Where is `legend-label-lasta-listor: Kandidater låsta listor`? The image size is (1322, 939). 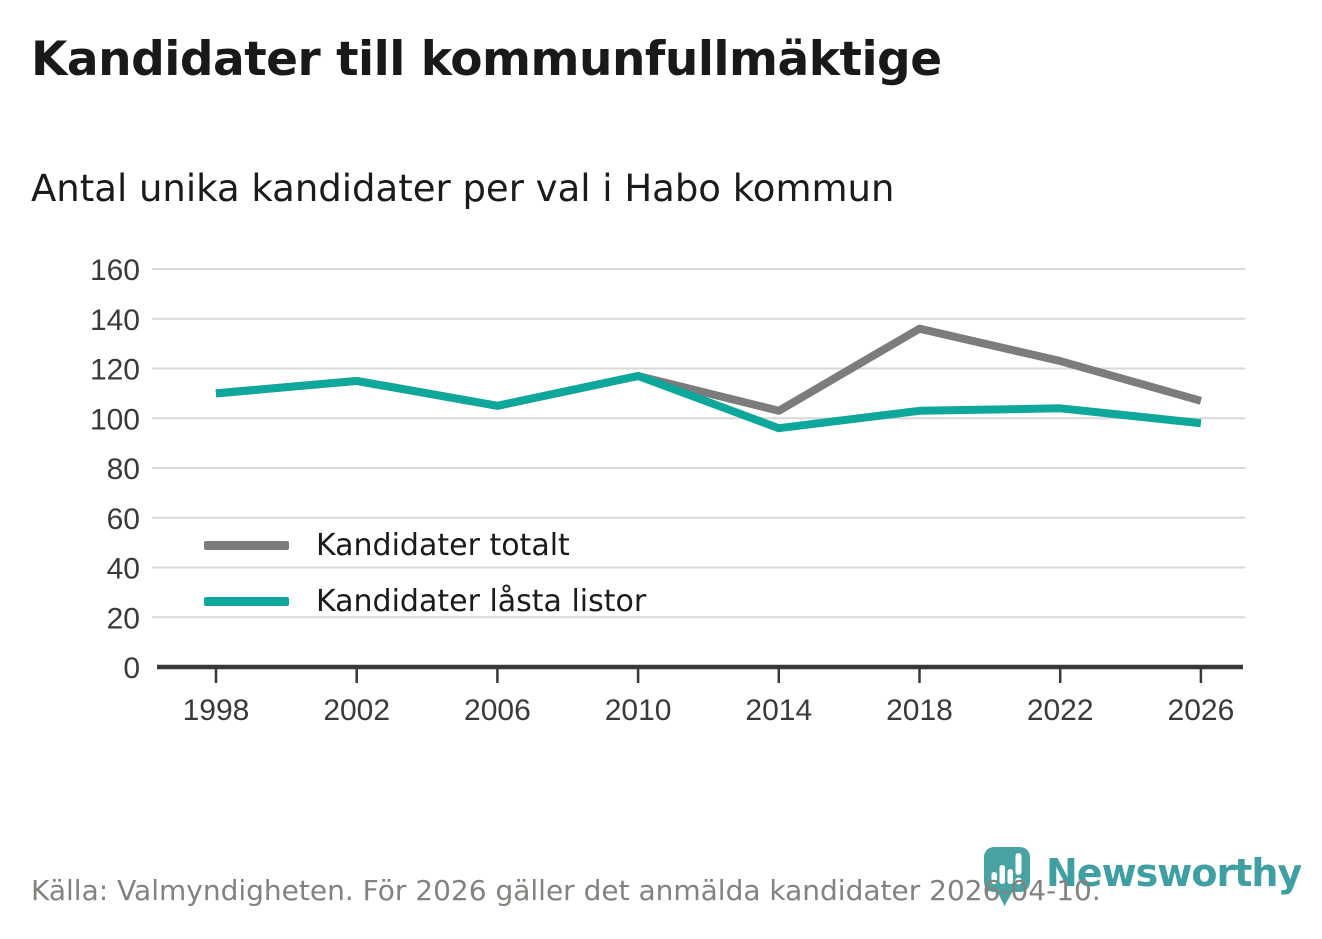 legend-label-lasta-listor: Kandidater låsta listor is located at coordinates (481, 601).